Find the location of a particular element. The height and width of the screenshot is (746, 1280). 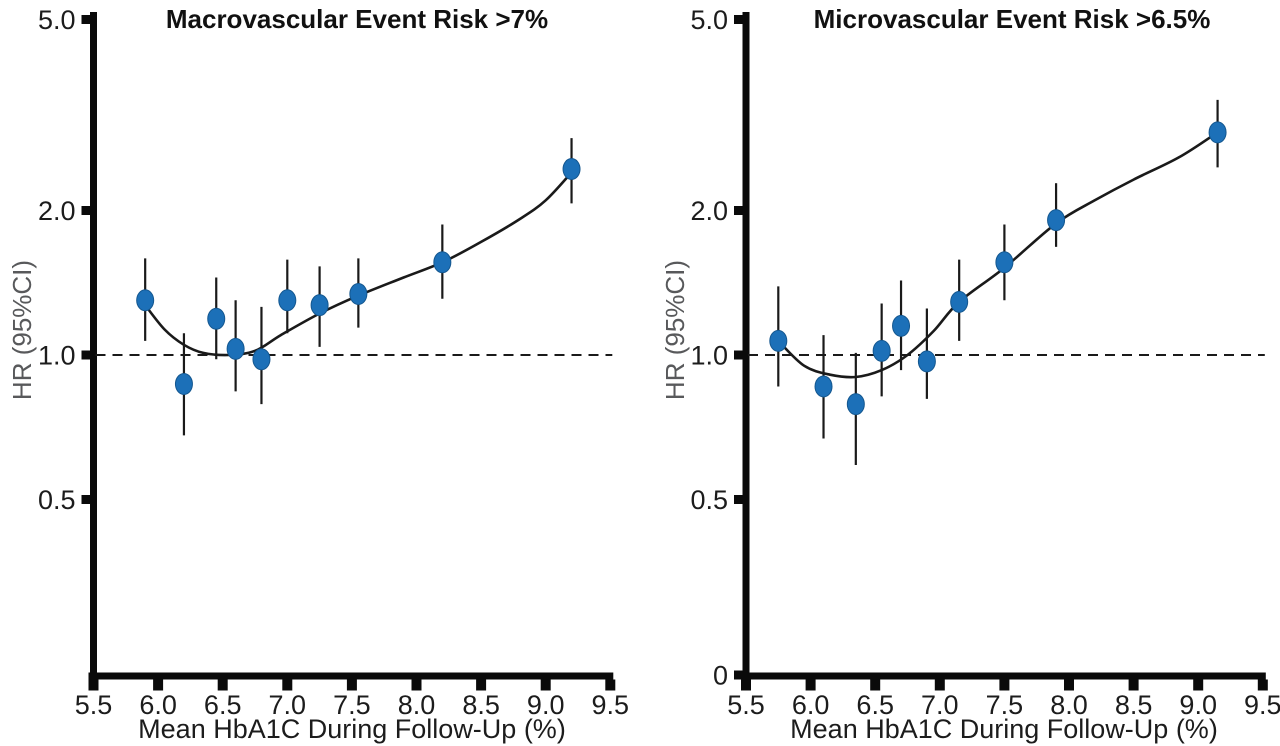

panel-b-x-axis-title: Mean HbA1C During Follow-Up (%) is located at coordinates (1004, 729).